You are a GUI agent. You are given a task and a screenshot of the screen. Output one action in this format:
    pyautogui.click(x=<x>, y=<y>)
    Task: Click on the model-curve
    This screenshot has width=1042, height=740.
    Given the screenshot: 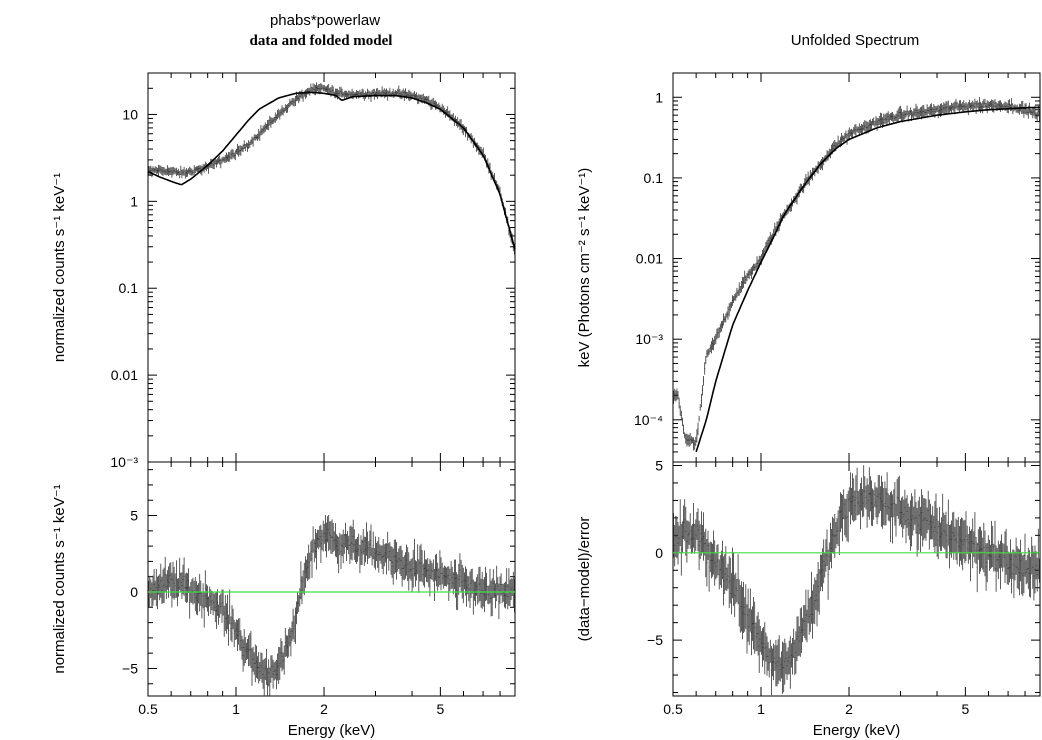 What is the action you would take?
    pyautogui.click(x=331, y=170)
    